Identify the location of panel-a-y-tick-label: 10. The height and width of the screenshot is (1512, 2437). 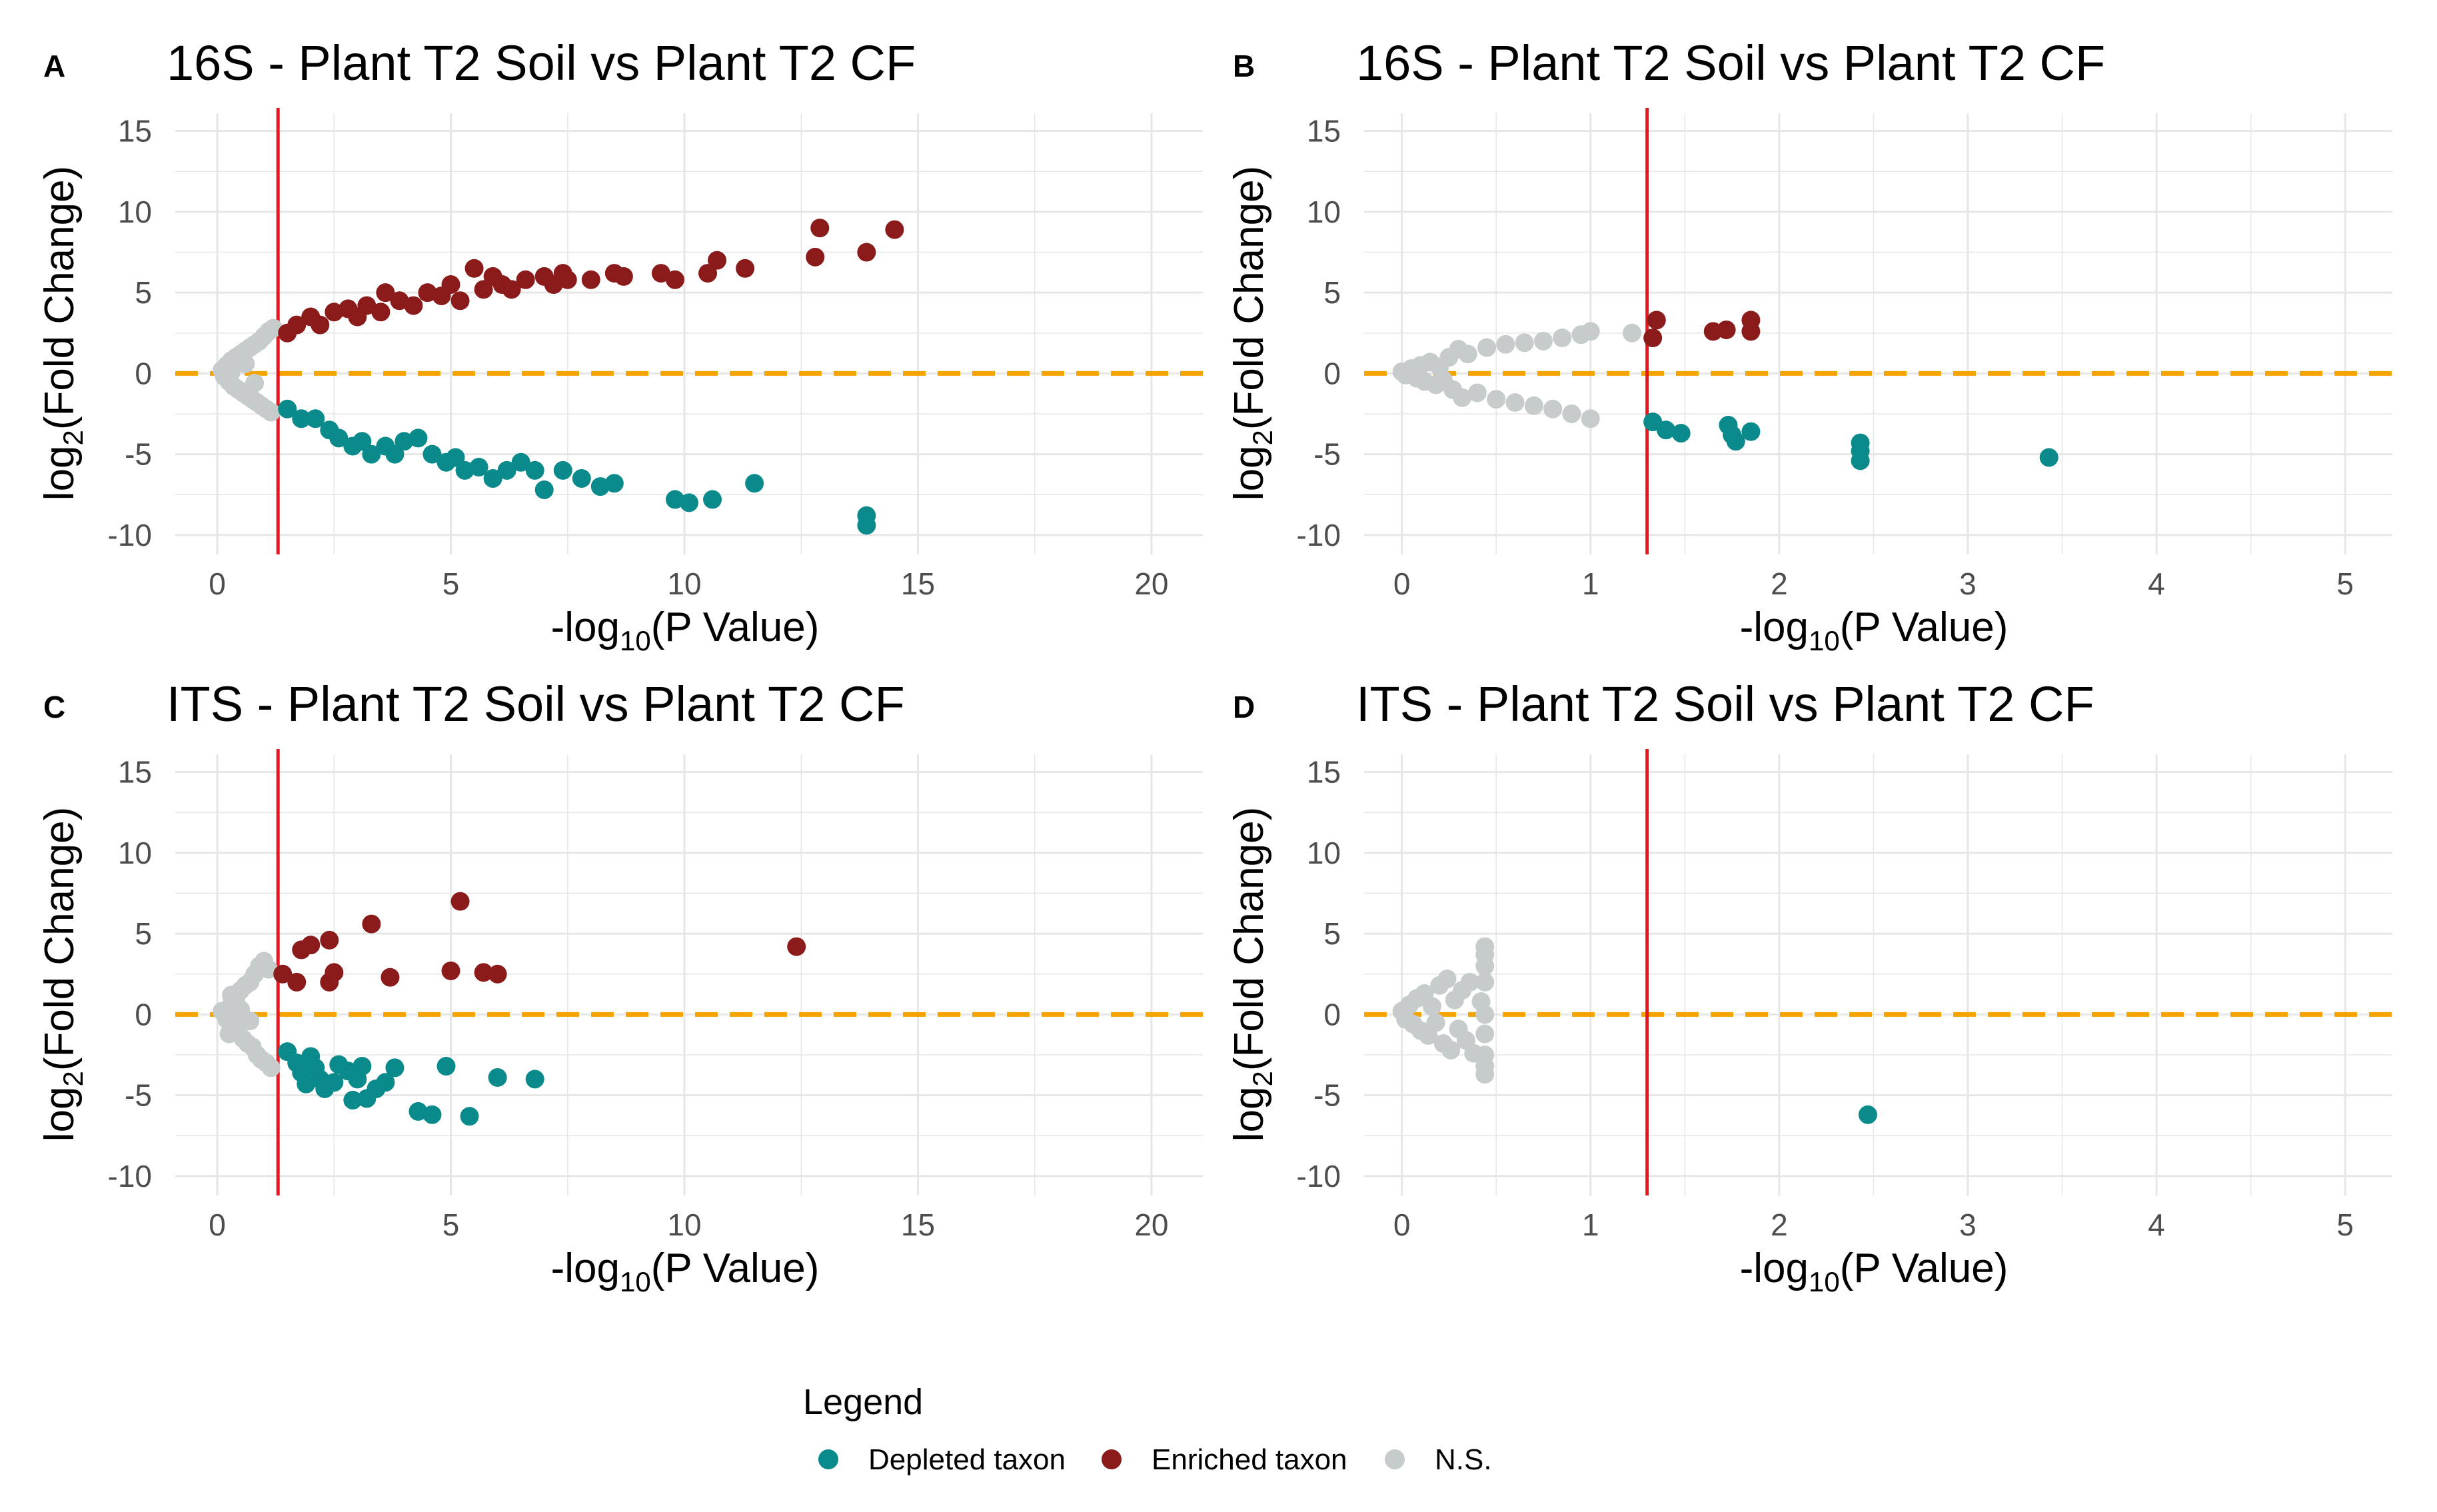
(135, 212).